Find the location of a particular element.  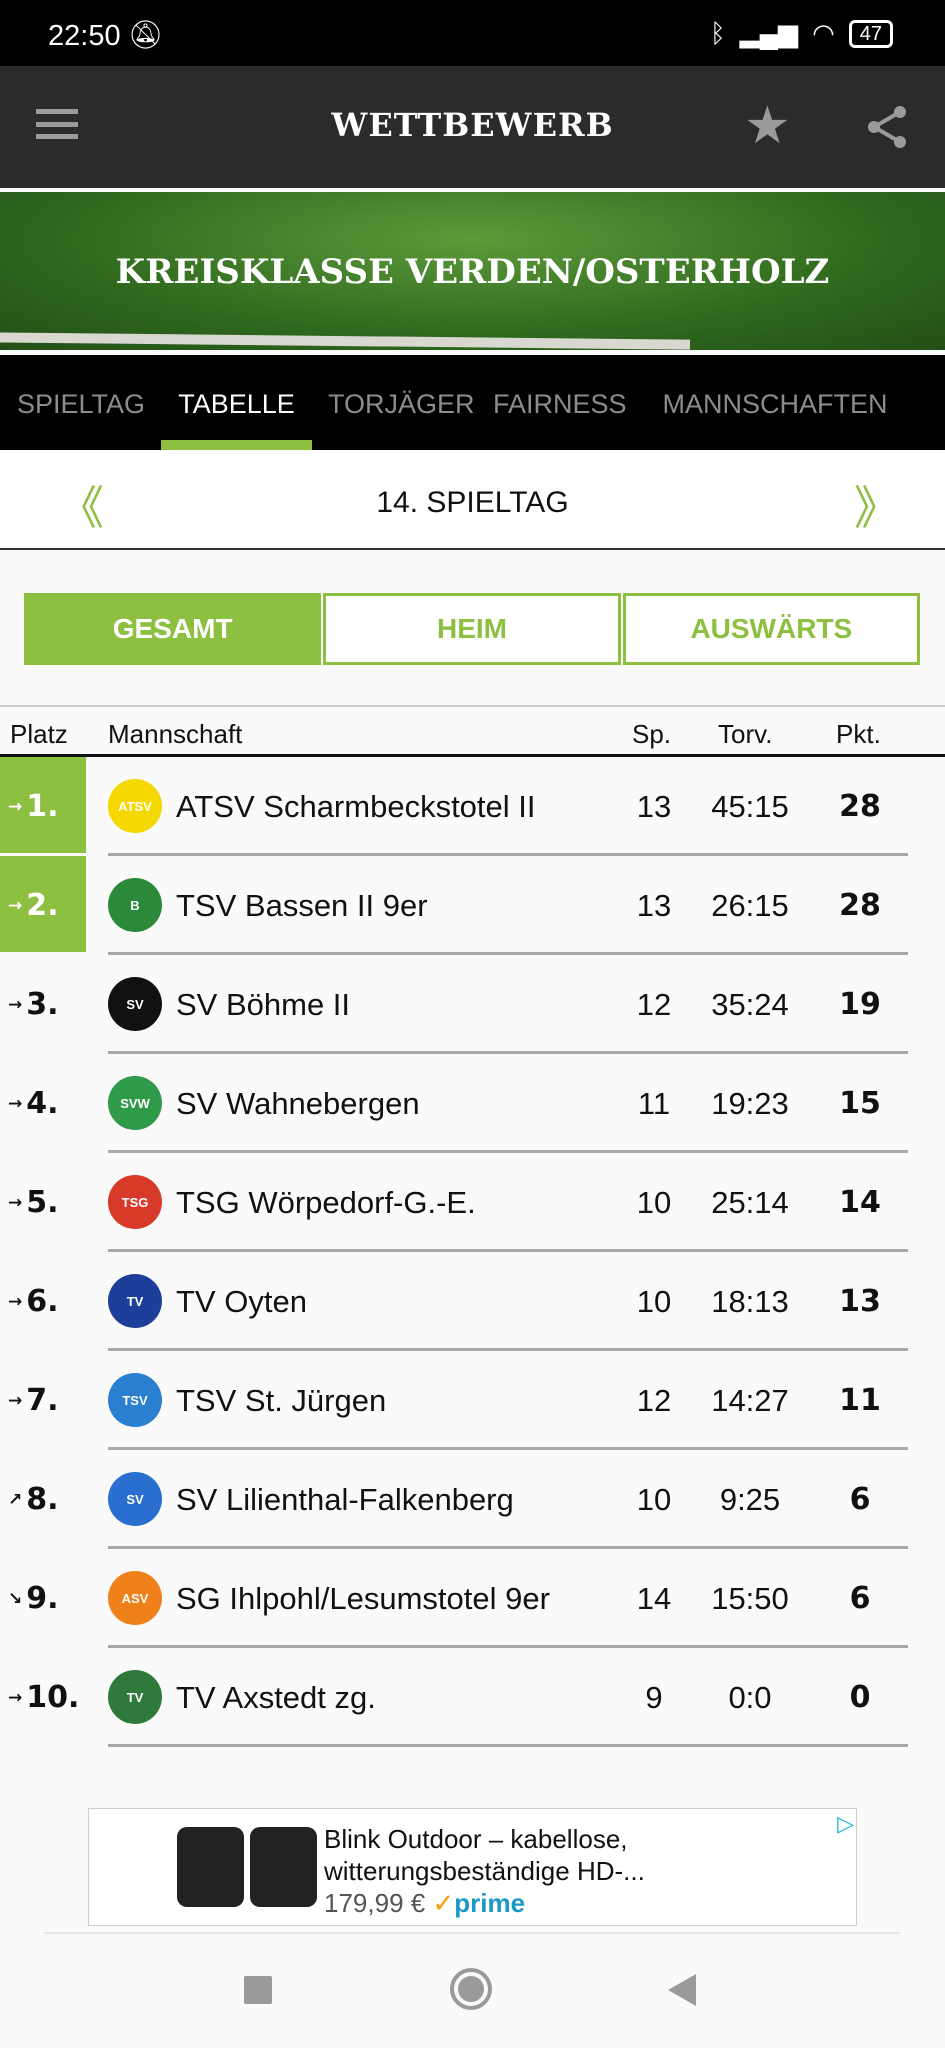

games-played: 14 is located at coordinates (654, 1598).